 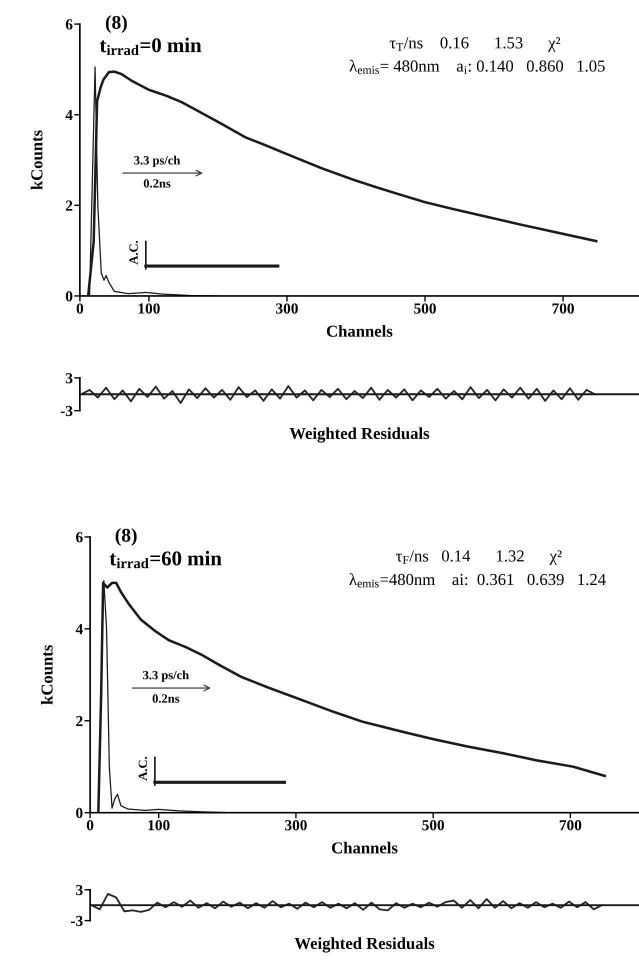 What do you see at coordinates (166, 559) in the screenshot?
I see `annotation: t$_{irrad}$=60 min` at bounding box center [166, 559].